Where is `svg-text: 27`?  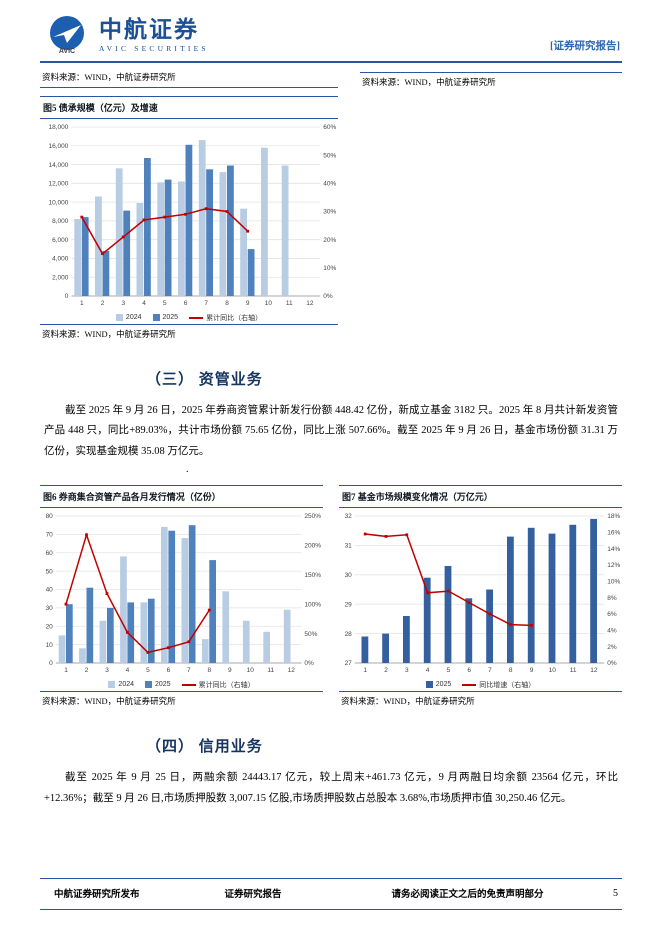 svg-text: 27 is located at coordinates (349, 664).